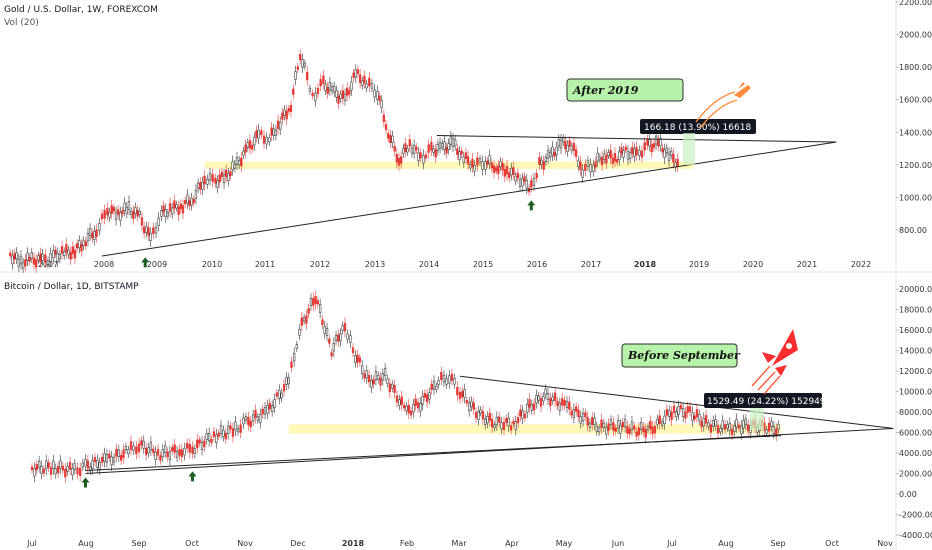  Describe the element at coordinates (689, 149) in the screenshot. I see `measure-range-box` at that location.